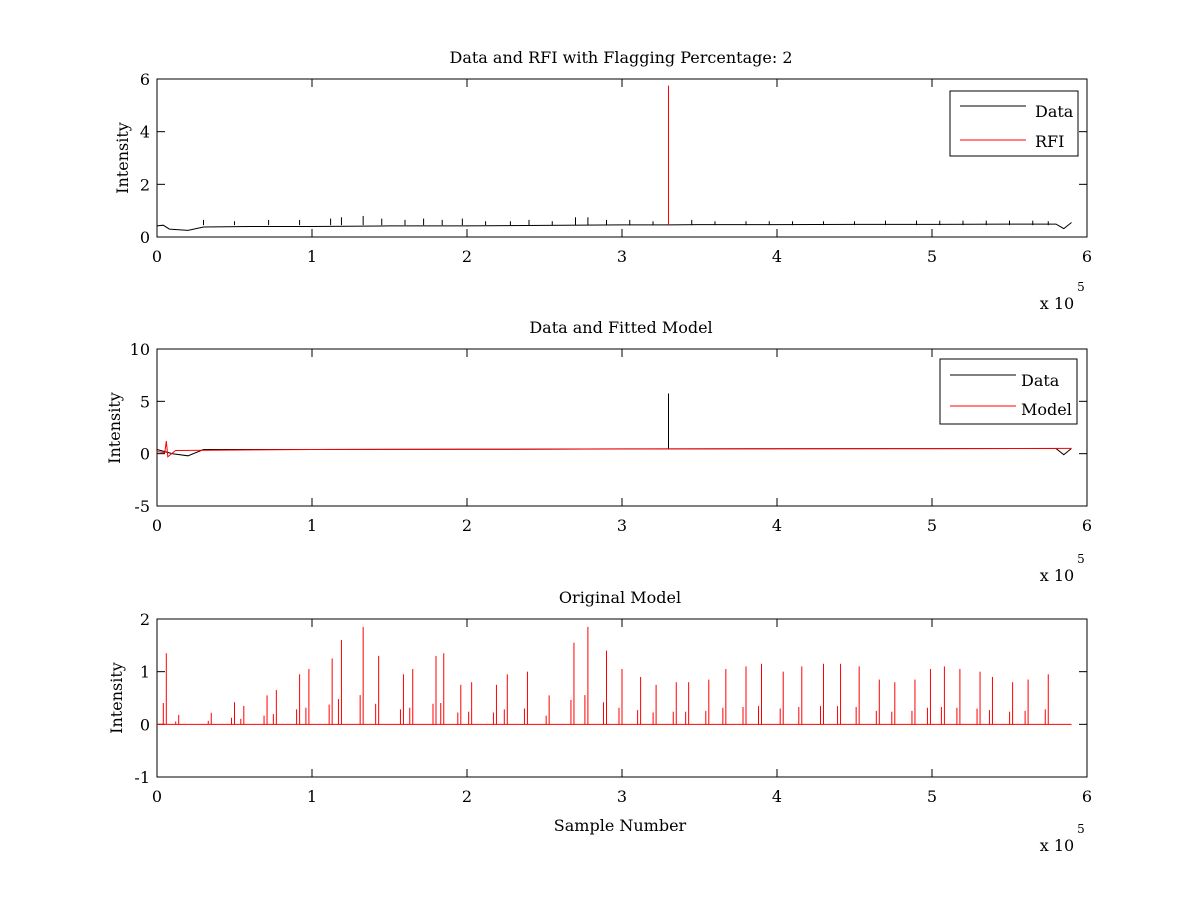 Image resolution: width=1200 pixels, height=905 pixels. I want to click on series-line-data, so click(614, 226).